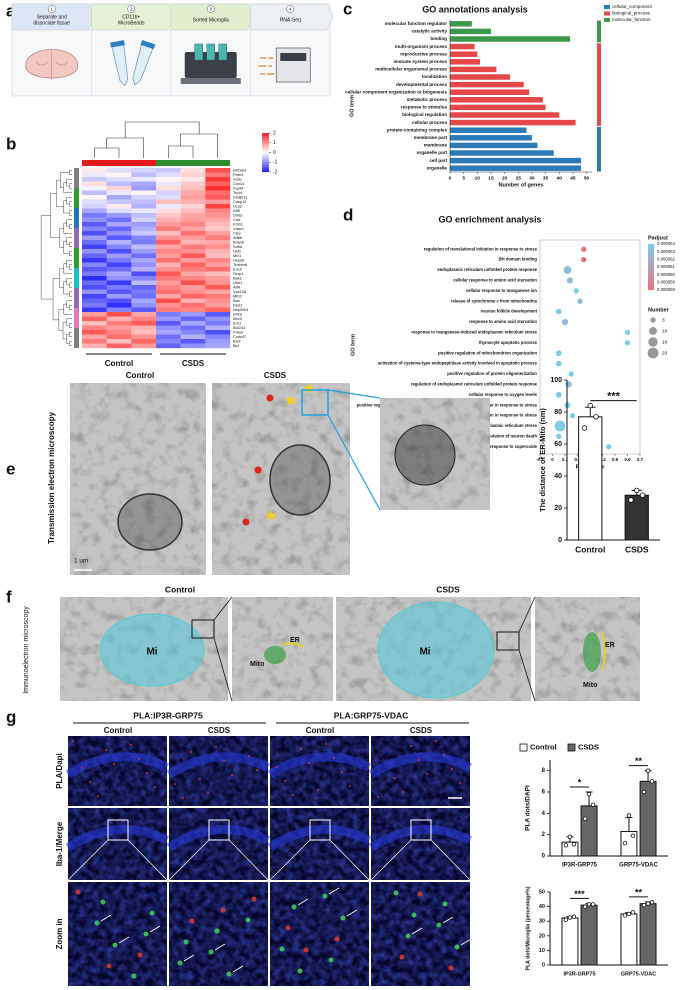 This screenshot has width=684, height=990. Describe the element at coordinates (210, 52) in the screenshot. I see `sorter-column` at that location.